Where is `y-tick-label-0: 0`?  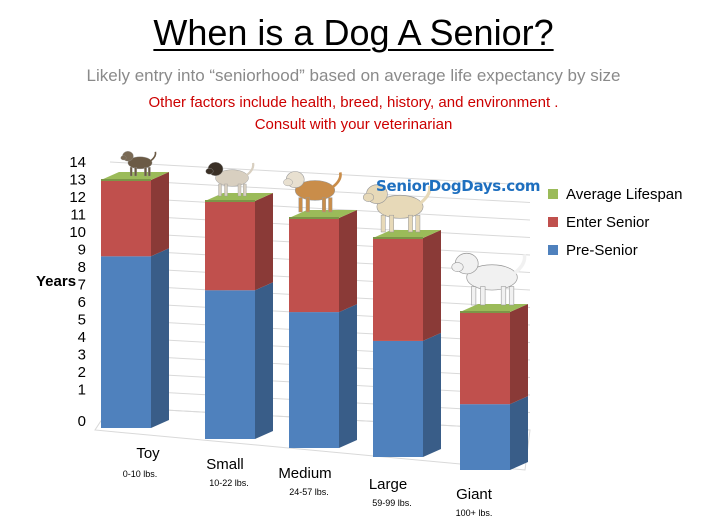 y-tick-label-0: 0 is located at coordinates (82, 421).